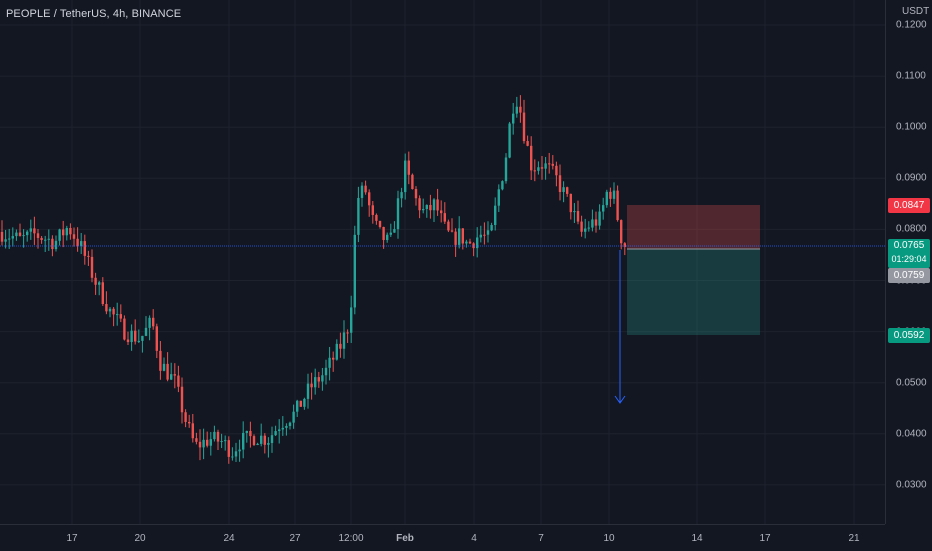 Image resolution: width=932 pixels, height=551 pixels. Describe the element at coordinates (854, 538) in the screenshot. I see `time-tick-label: 21` at that location.